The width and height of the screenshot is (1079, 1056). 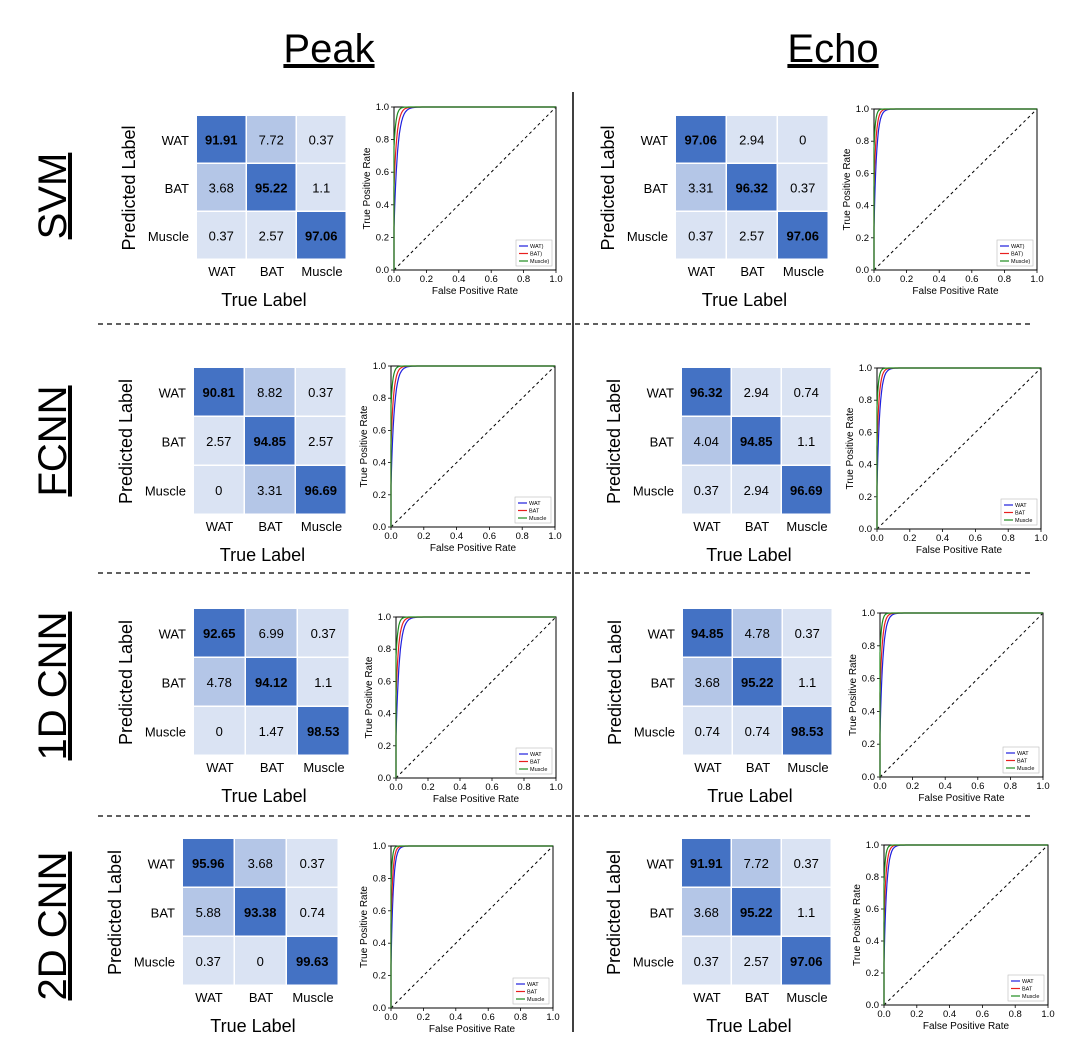 I want to click on matrix-cell-value: 91.91, so click(x=706, y=863).